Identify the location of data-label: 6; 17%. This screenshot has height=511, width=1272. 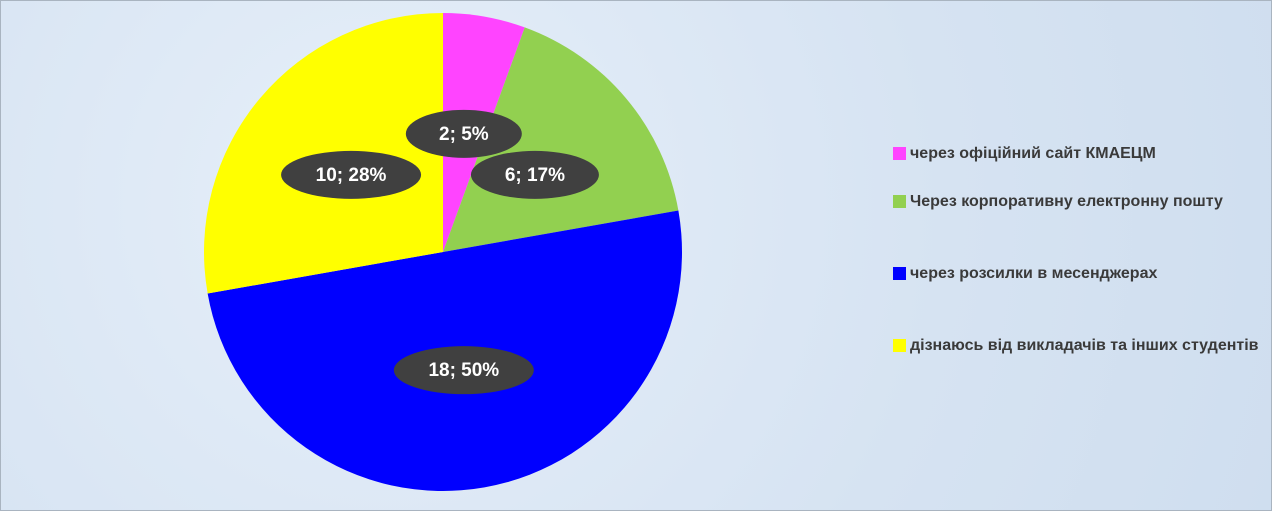
(535, 175).